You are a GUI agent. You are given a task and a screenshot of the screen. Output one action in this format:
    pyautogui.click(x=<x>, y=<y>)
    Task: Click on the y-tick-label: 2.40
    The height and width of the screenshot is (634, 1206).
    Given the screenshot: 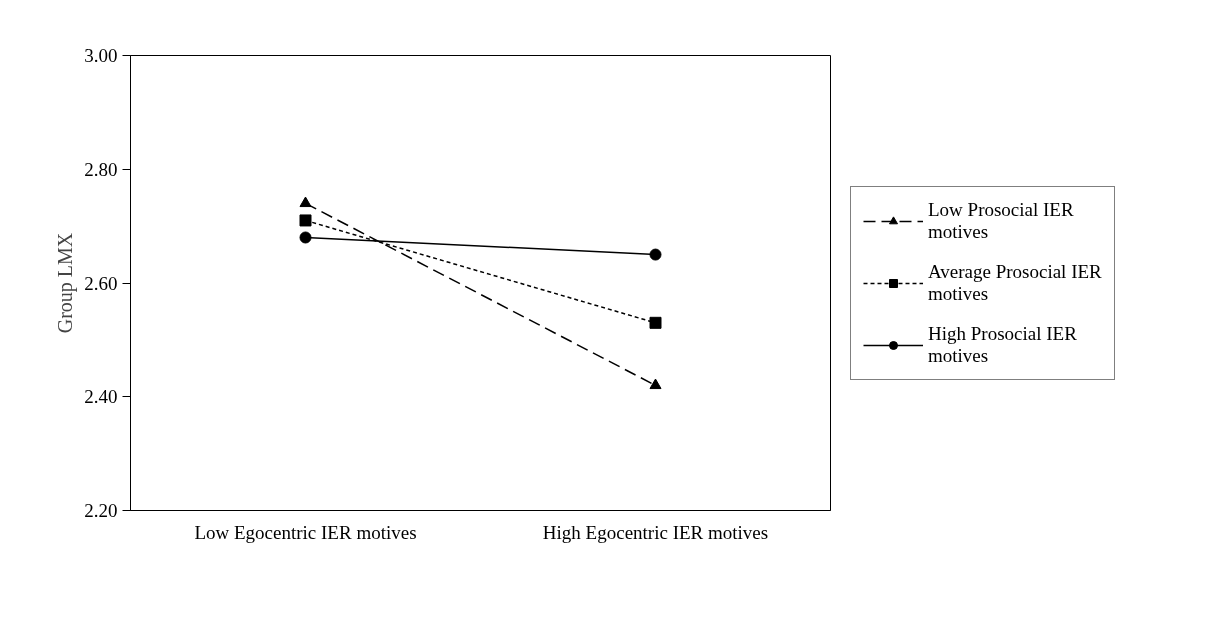 What is the action you would take?
    pyautogui.click(x=101, y=397)
    